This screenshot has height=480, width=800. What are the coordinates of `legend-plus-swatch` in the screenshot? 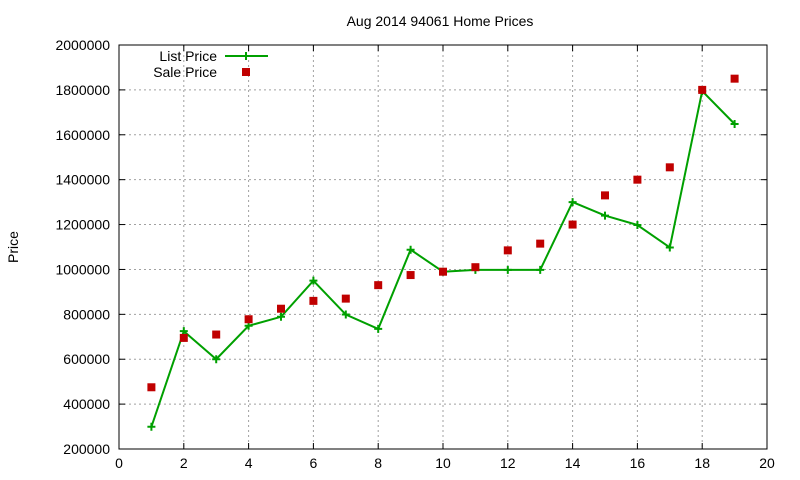 It's located at (246, 56).